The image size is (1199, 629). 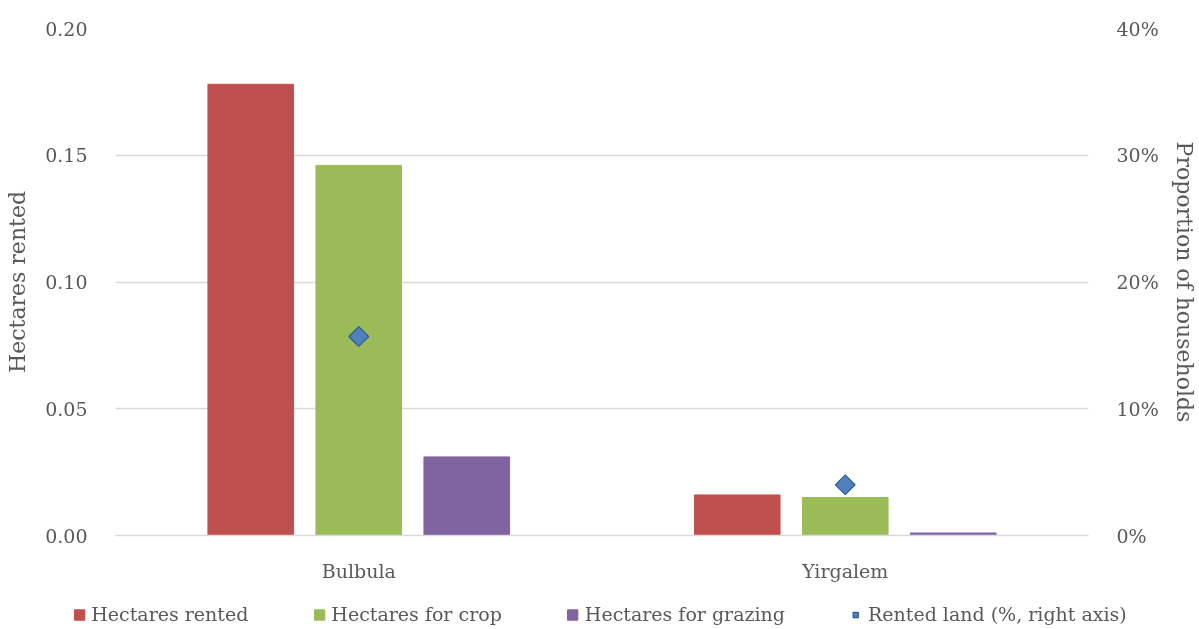 I want to click on y2-axis-title: Proportion of households, so click(x=1184, y=282).